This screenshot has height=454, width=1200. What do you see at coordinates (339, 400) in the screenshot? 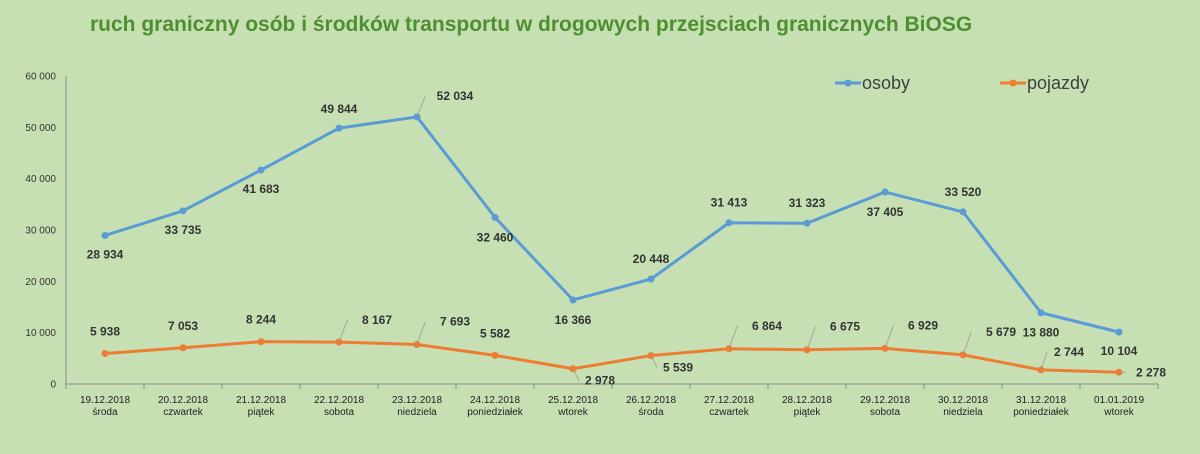
I see `x-tick-label-date: 22.12.2018` at bounding box center [339, 400].